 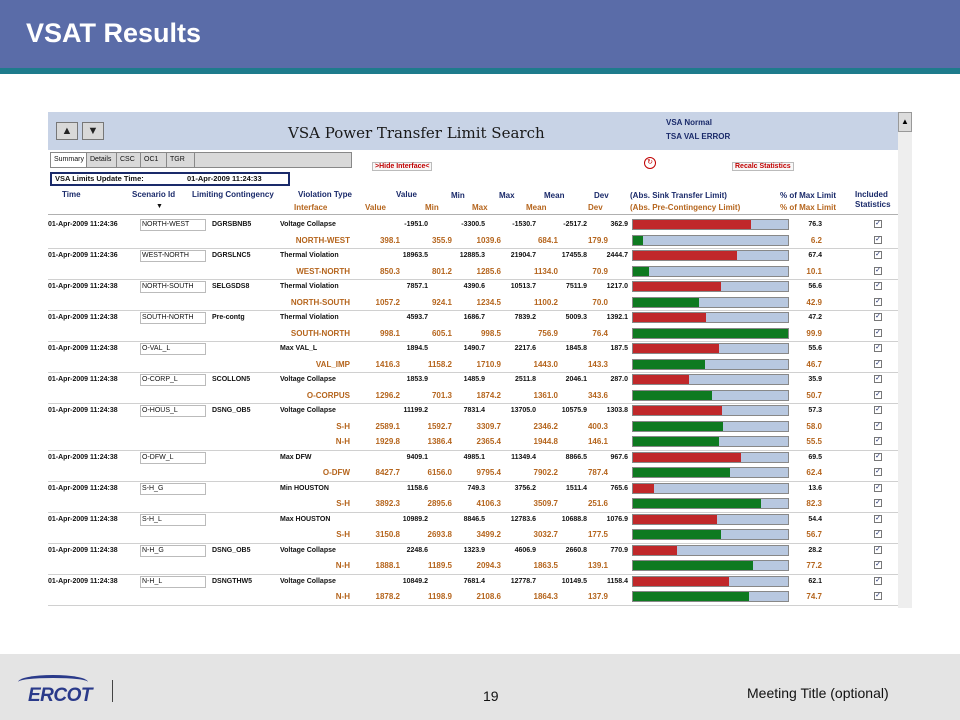 What do you see at coordinates (181, 160) in the screenshot?
I see `tab-tgr: TGR` at bounding box center [181, 160].